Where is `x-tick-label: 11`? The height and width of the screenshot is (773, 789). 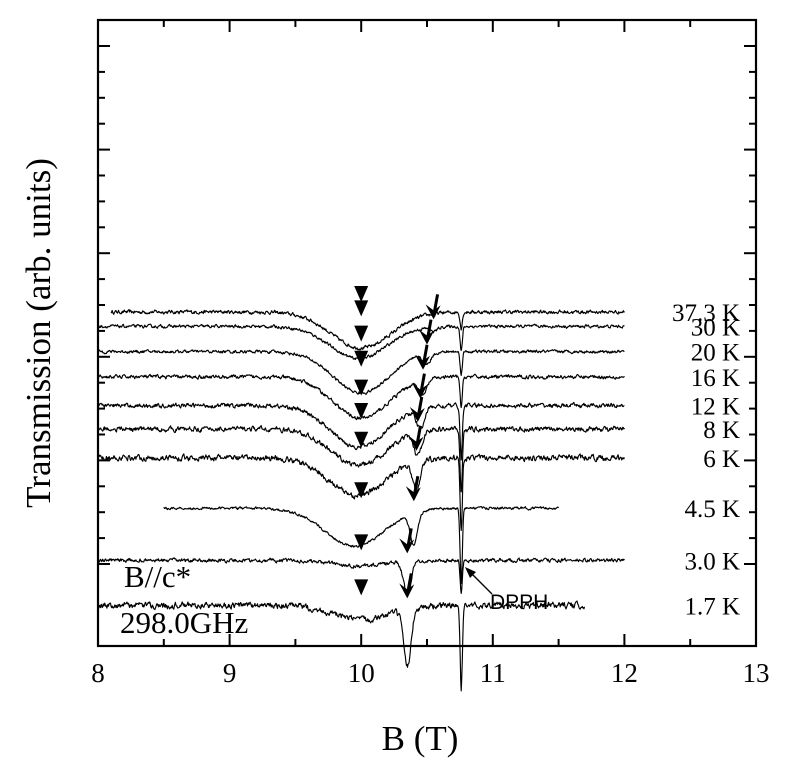 x-tick-label: 11 is located at coordinates (493, 673).